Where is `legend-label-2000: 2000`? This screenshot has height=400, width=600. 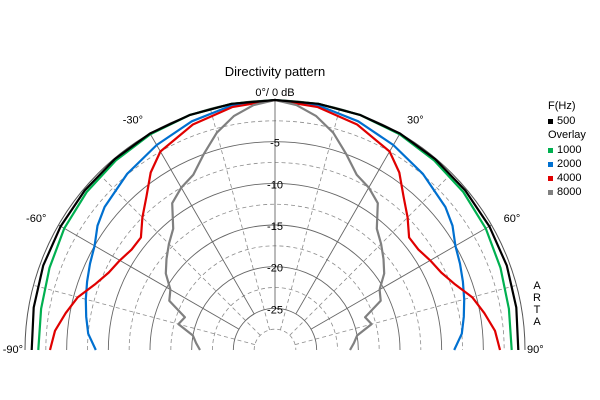 legend-label-2000: 2000 is located at coordinates (569, 164).